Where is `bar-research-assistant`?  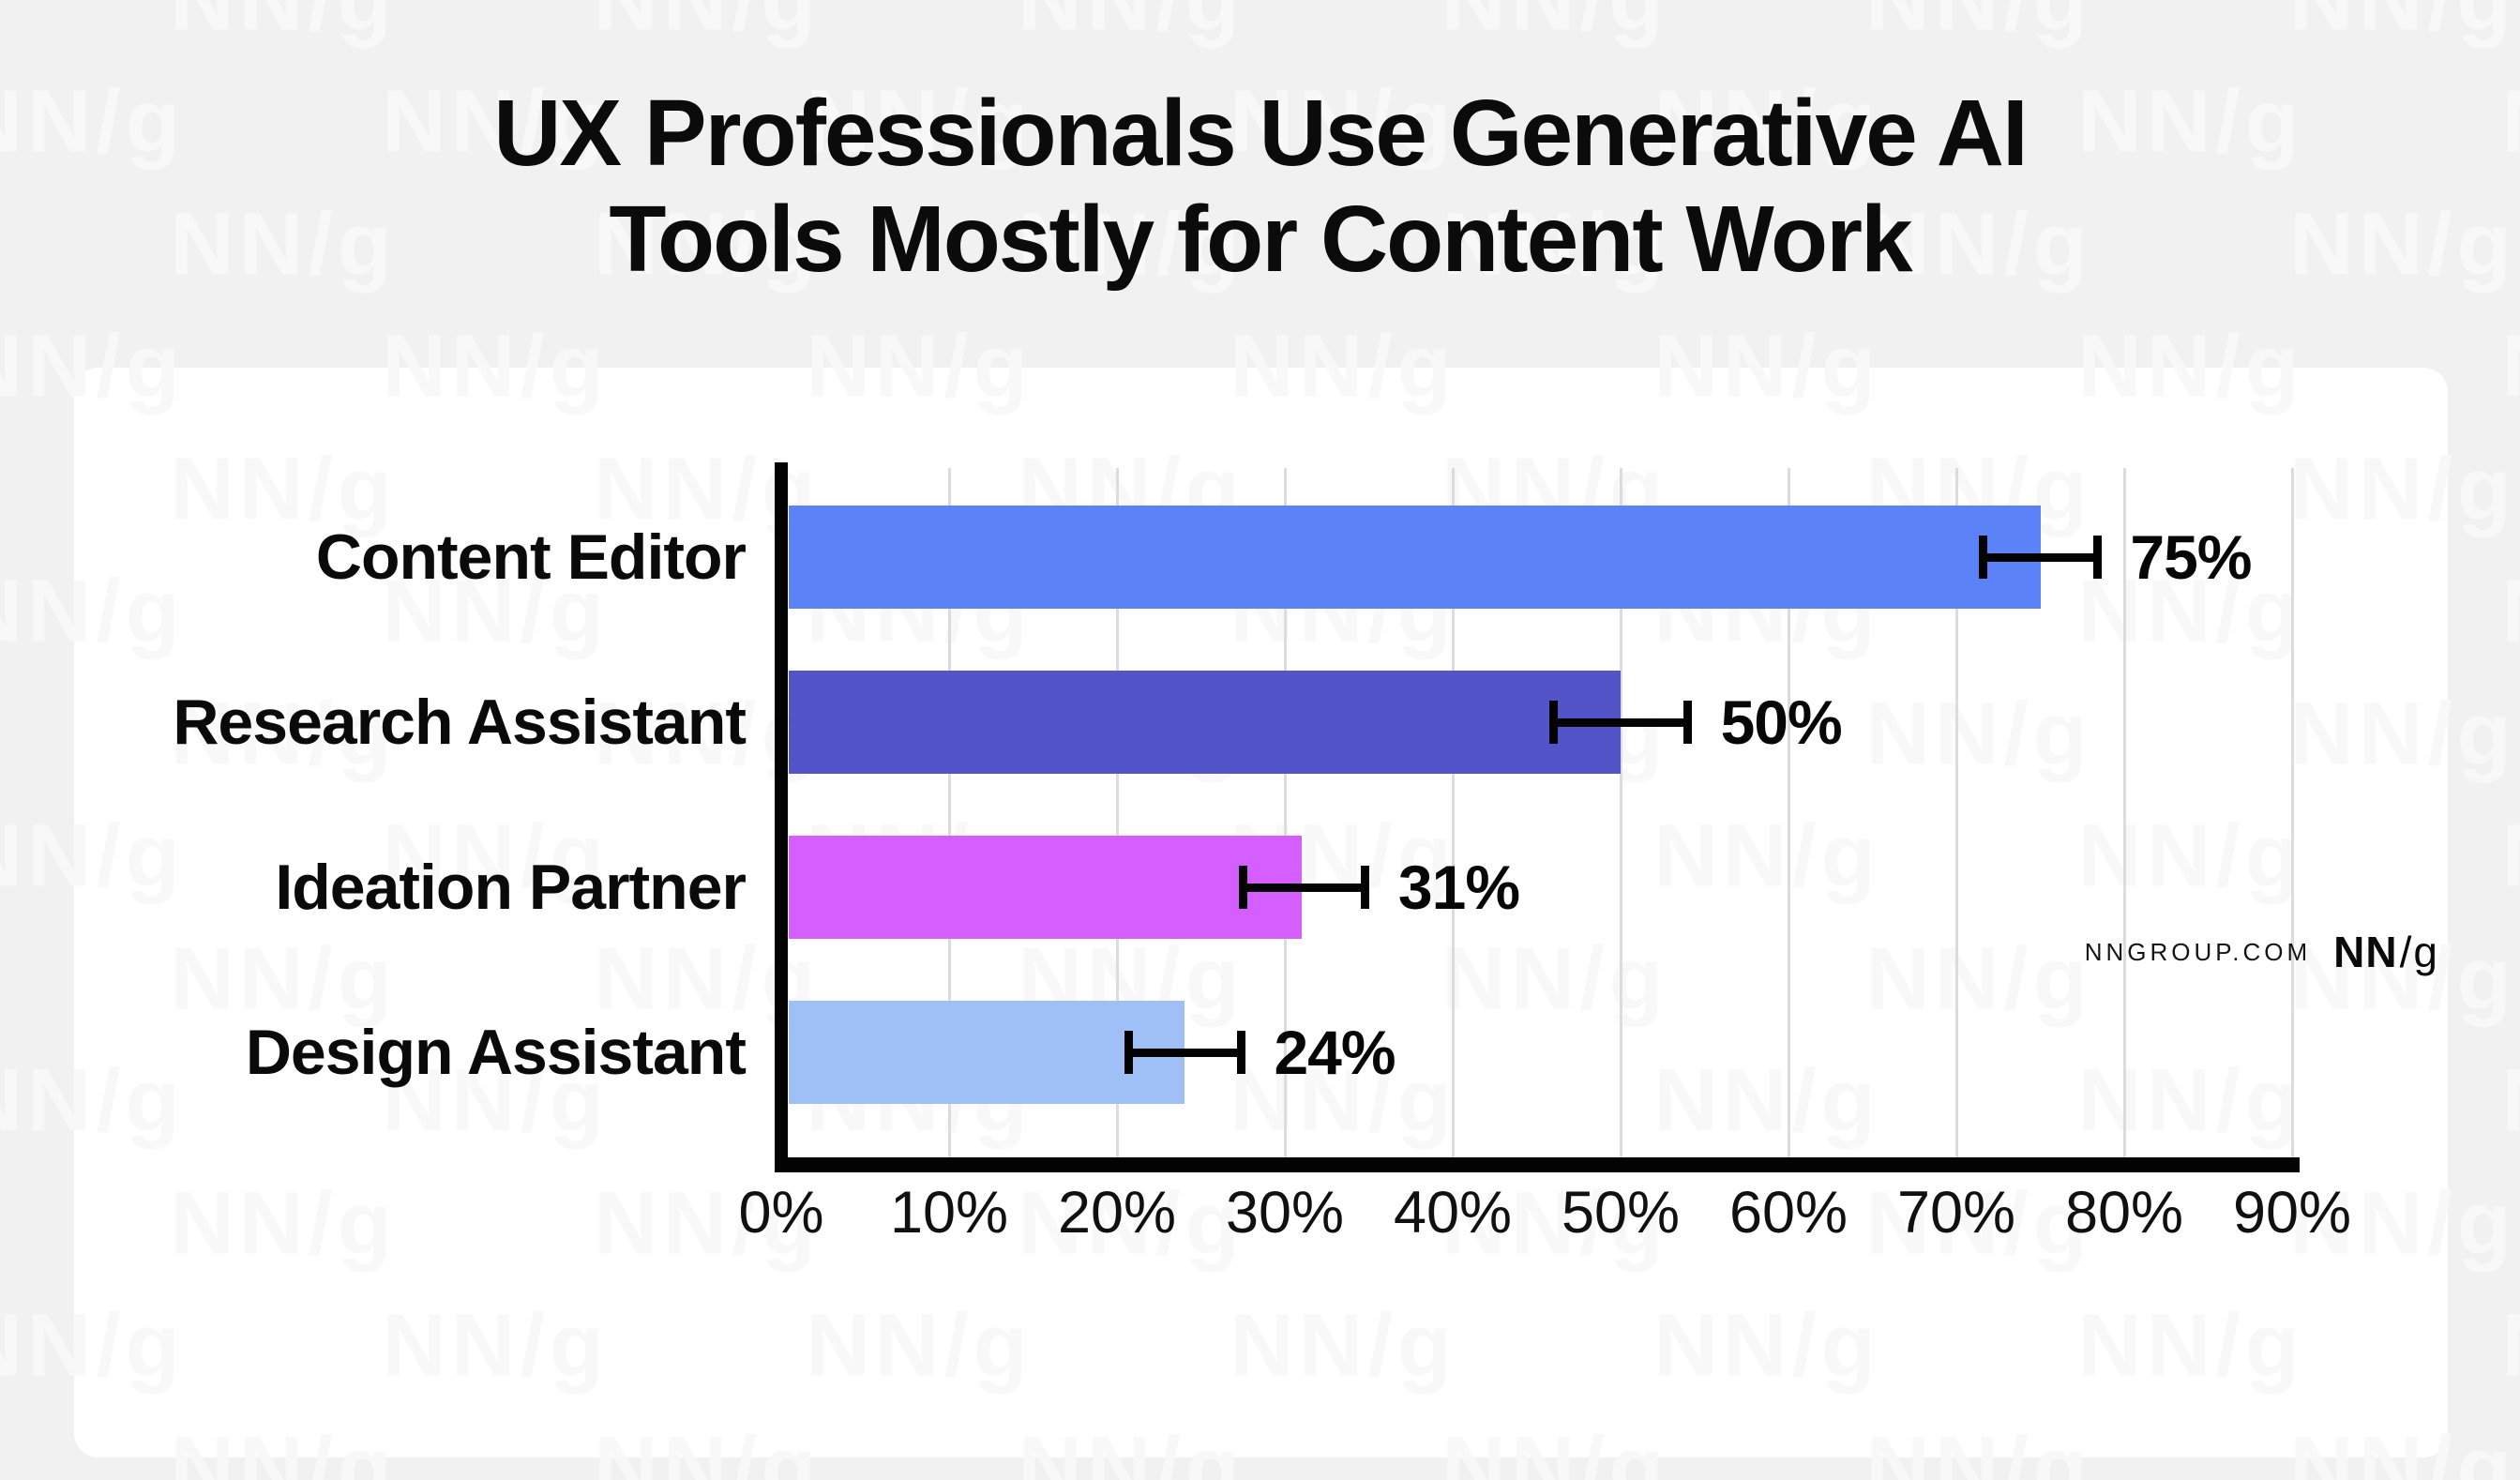
bar-research-assistant is located at coordinates (1205, 722).